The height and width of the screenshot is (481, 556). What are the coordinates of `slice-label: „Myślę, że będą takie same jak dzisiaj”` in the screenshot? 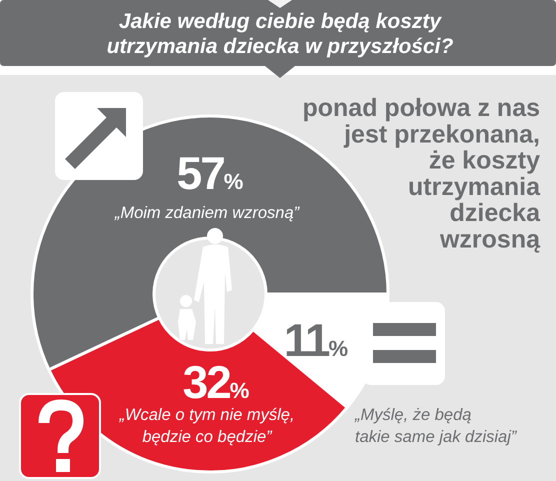 It's located at (436, 426).